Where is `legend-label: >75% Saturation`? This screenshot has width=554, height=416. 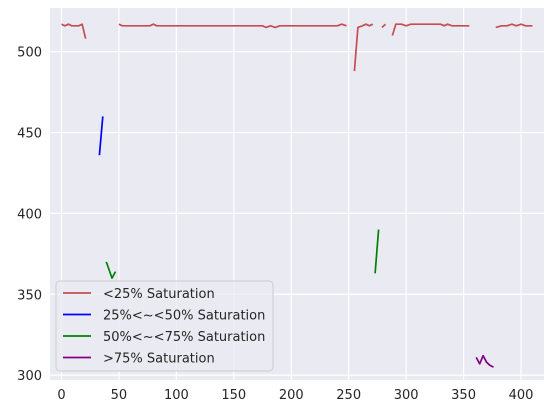
legend-label: >75% Saturation is located at coordinates (159, 359).